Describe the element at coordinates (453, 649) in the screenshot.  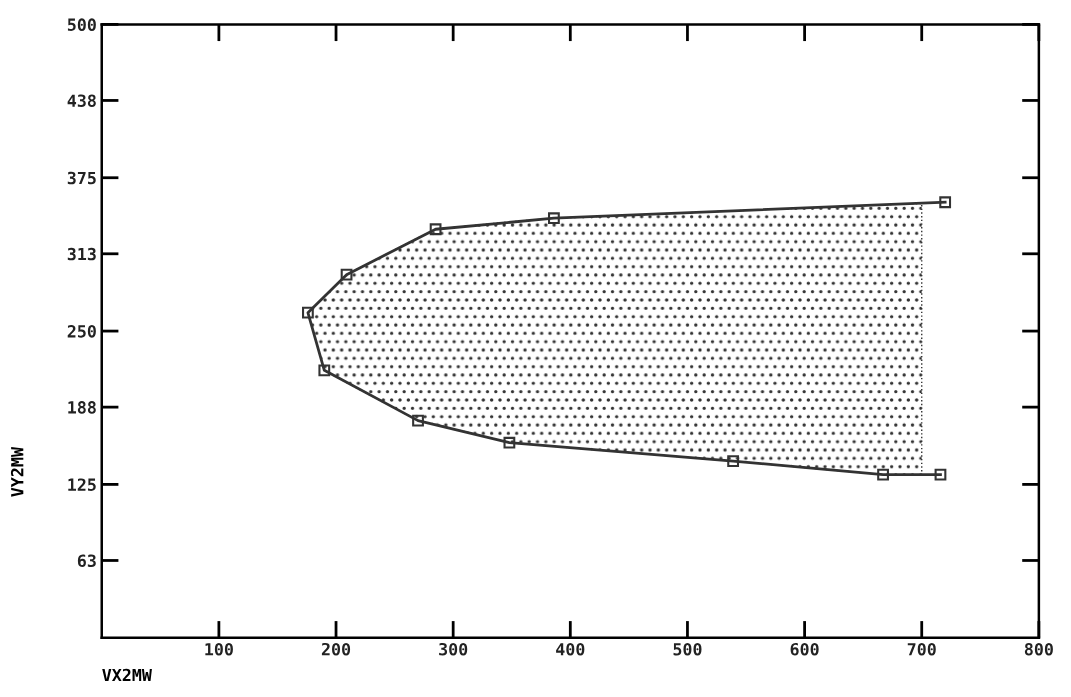
I see `x-tick-label: 300` at that location.